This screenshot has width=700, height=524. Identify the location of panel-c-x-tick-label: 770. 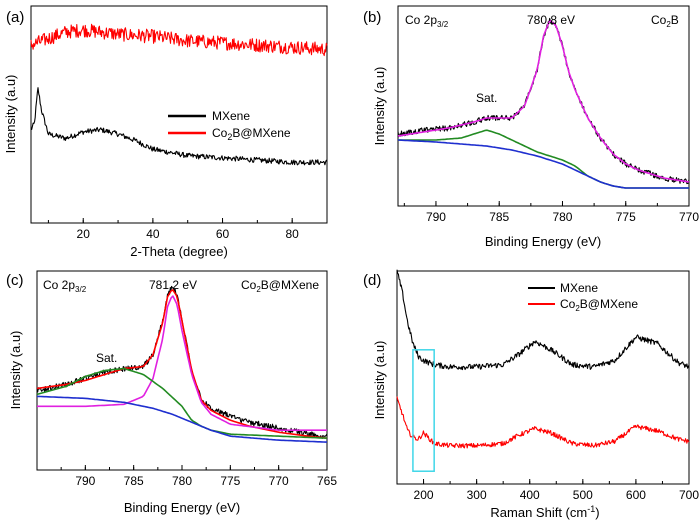
(279, 481).